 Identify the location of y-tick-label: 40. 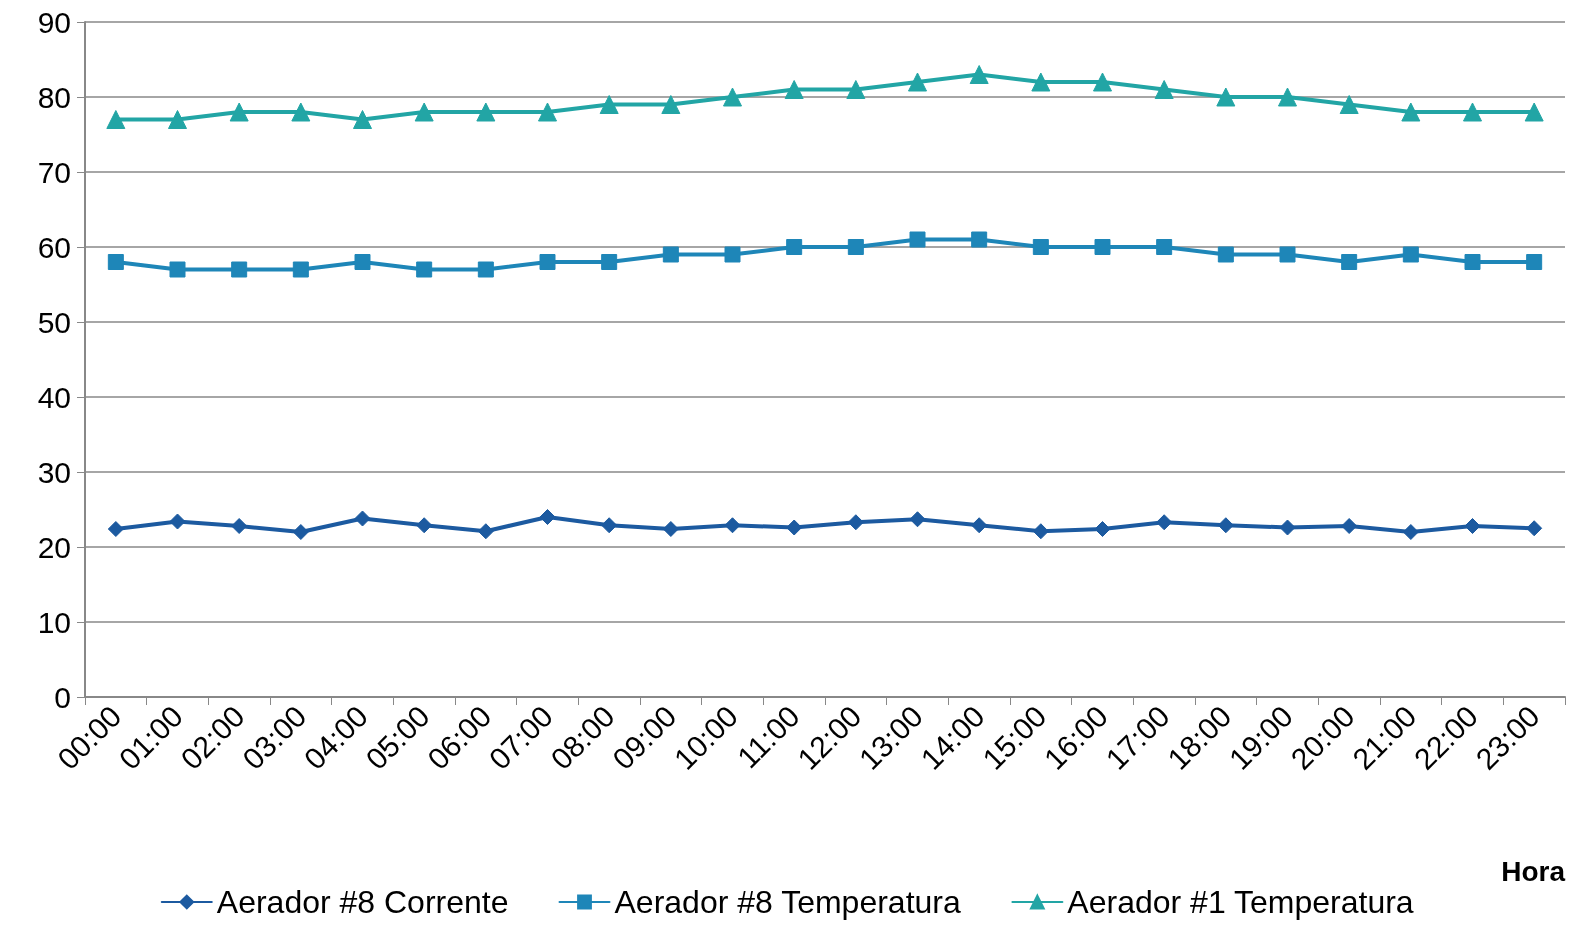
(54, 397).